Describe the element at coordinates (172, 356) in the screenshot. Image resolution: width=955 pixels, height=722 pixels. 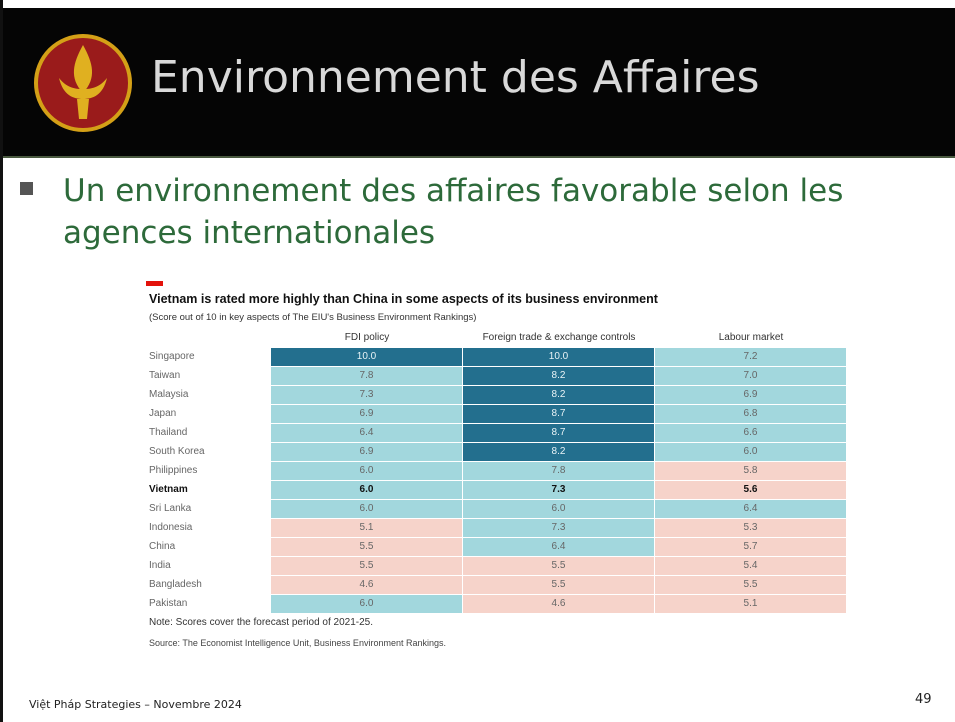
I see `row-label: Singapore` at that location.